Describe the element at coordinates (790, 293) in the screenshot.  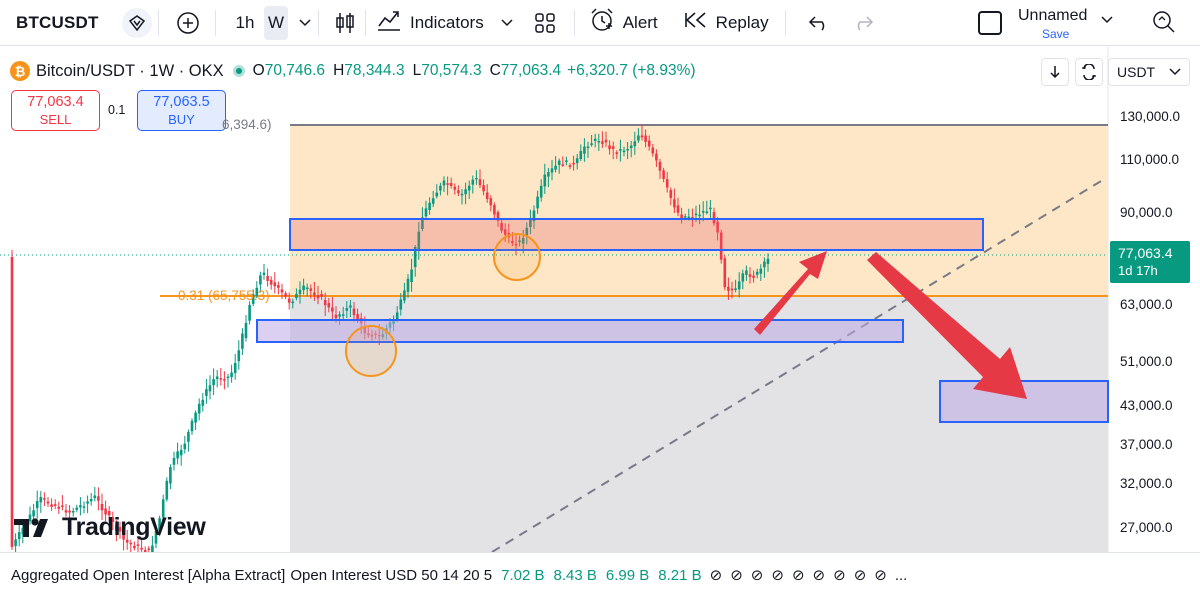
I see `up-arrow` at that location.